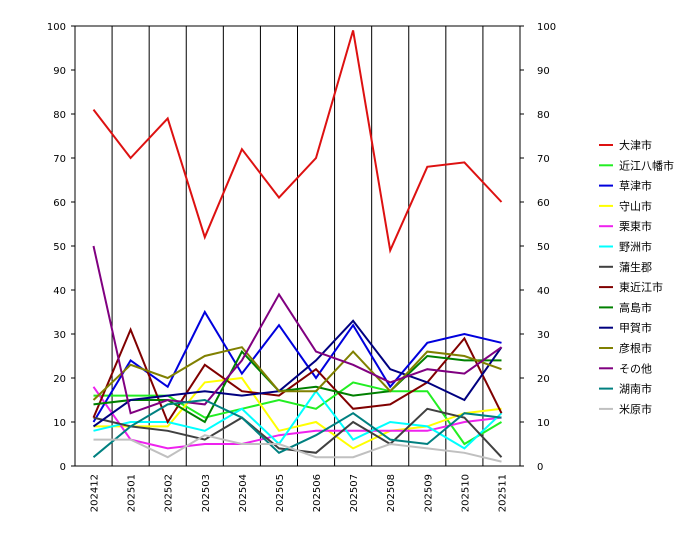 The width and height of the screenshot is (700, 555). Describe the element at coordinates (543, 423) in the screenshot. I see `right-y-tick-label: 10` at that location.